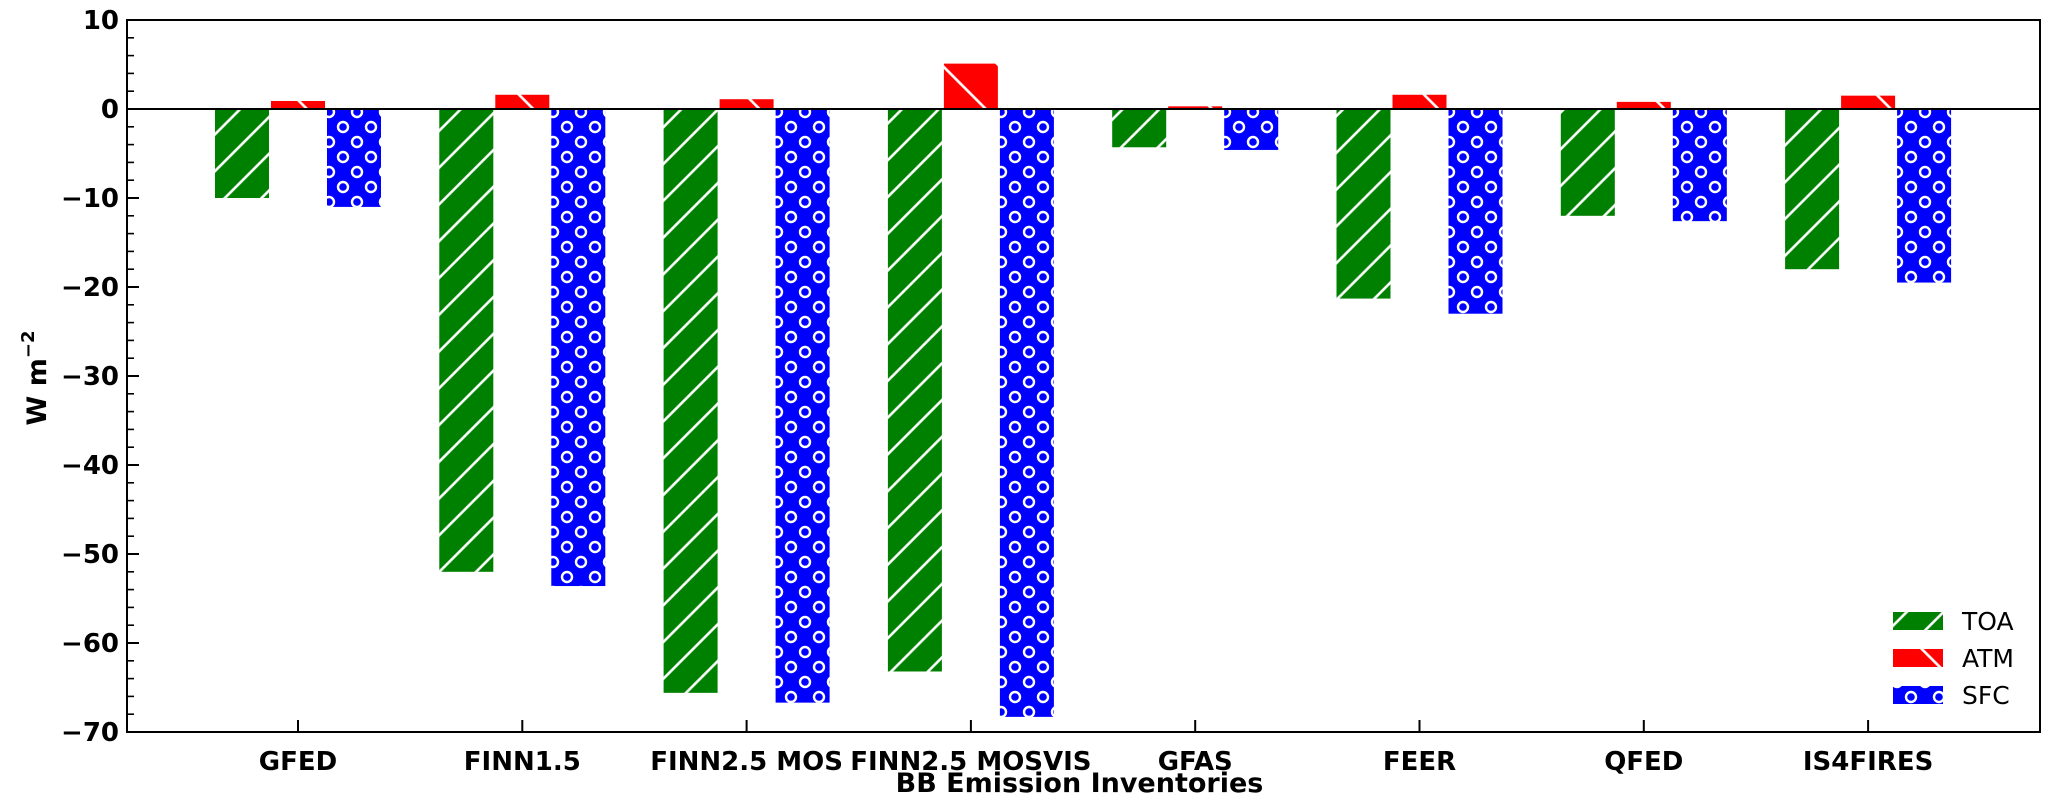  I want to click on y-axis: 10 0 −10 −20 −30 −40 −50 −60 −70, so click(100, 377).